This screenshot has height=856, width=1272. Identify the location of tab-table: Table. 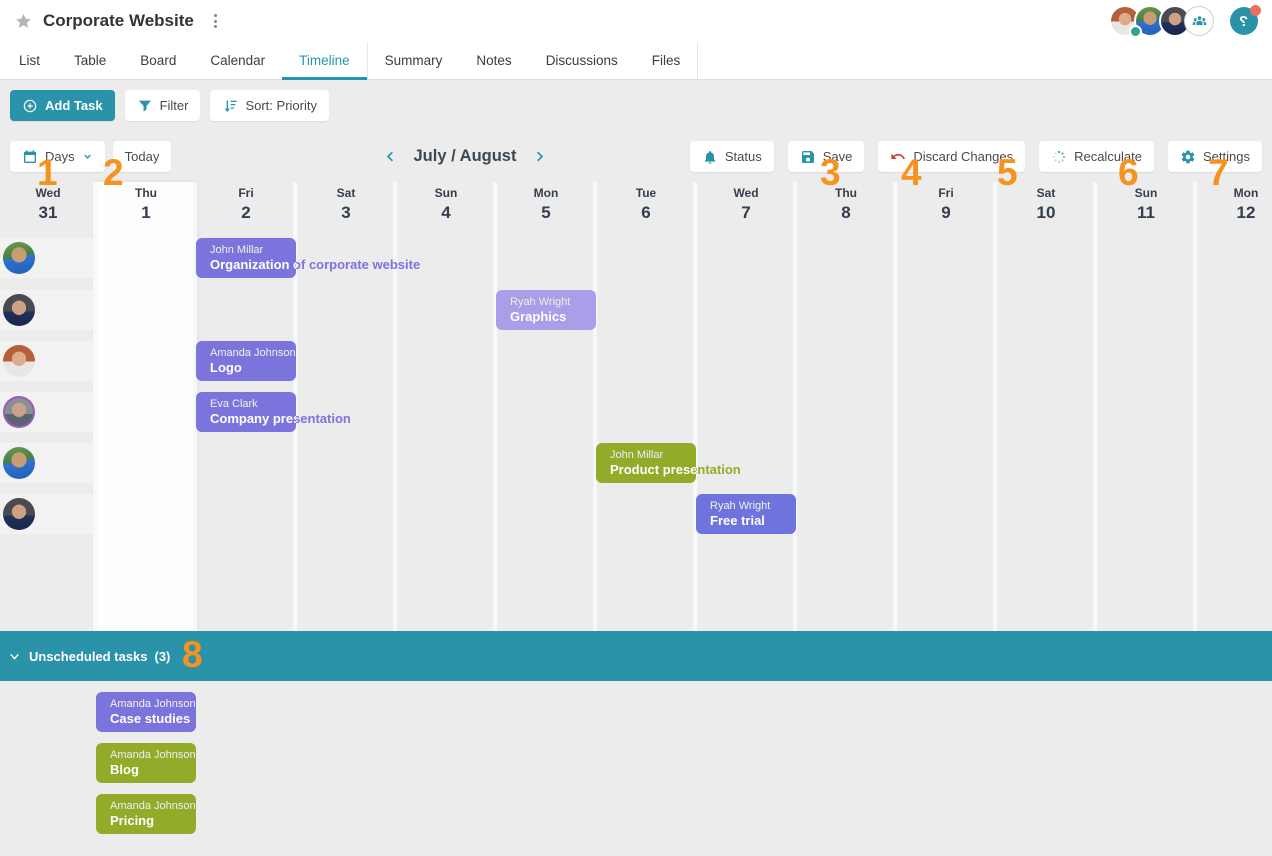
(90, 60).